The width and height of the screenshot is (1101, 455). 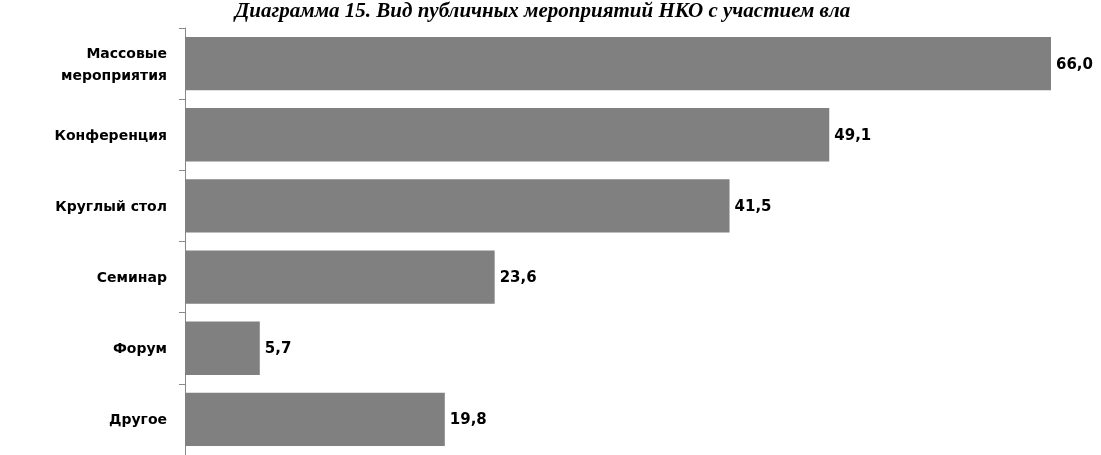 What do you see at coordinates (278, 348) in the screenshot?
I see `data-label: 5,7` at bounding box center [278, 348].